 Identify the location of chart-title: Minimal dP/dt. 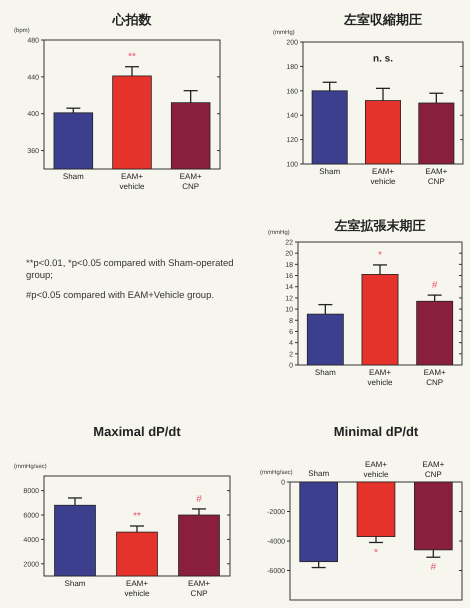
(376, 431).